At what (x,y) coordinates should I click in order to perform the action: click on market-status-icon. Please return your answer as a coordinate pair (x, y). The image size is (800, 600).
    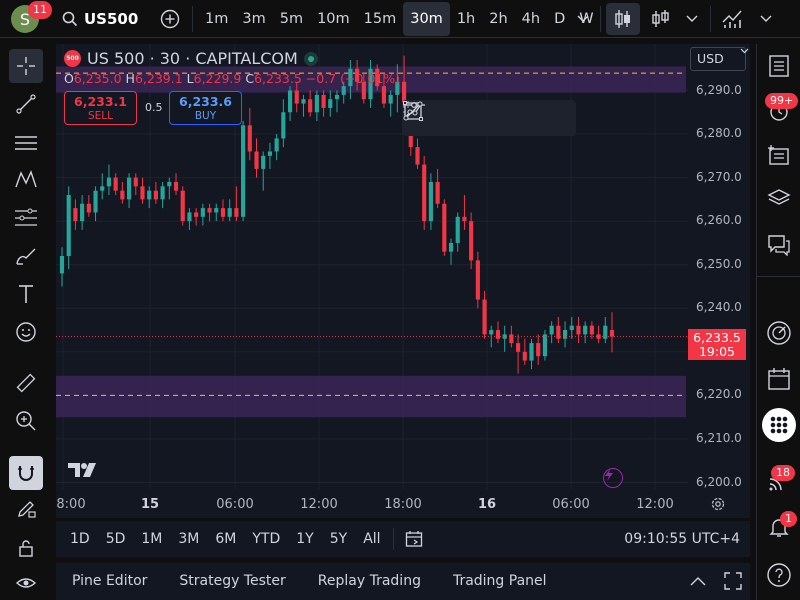
    Looking at the image, I should click on (310, 58).